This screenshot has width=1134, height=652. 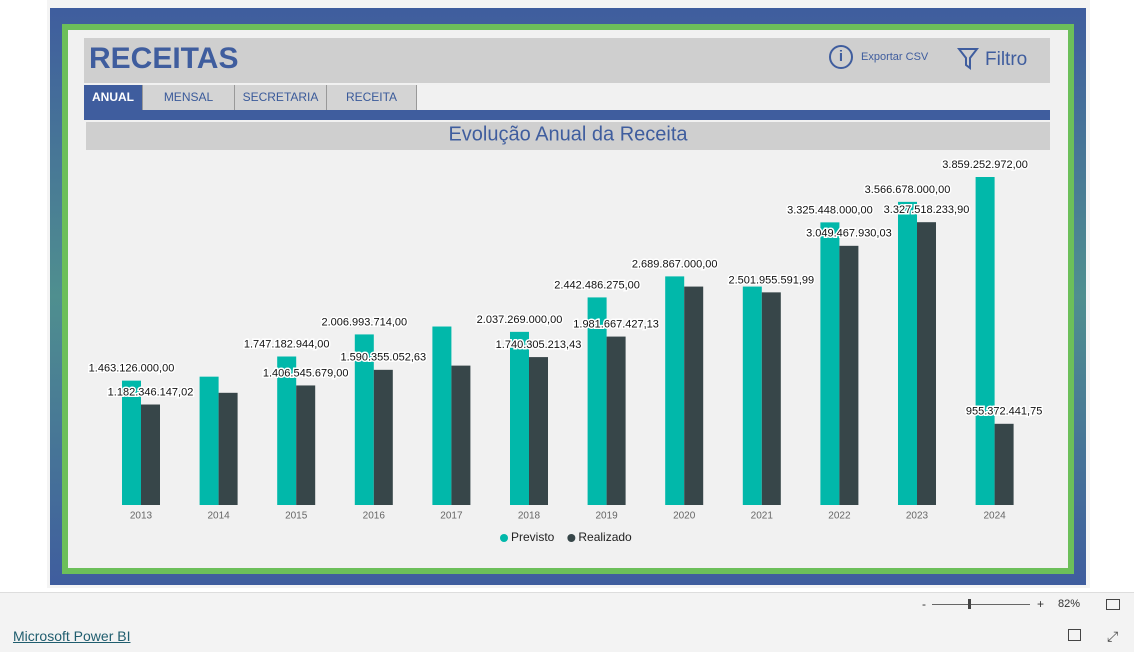 I want to click on data-label: 1.981.667.427,13, so click(x=616, y=324).